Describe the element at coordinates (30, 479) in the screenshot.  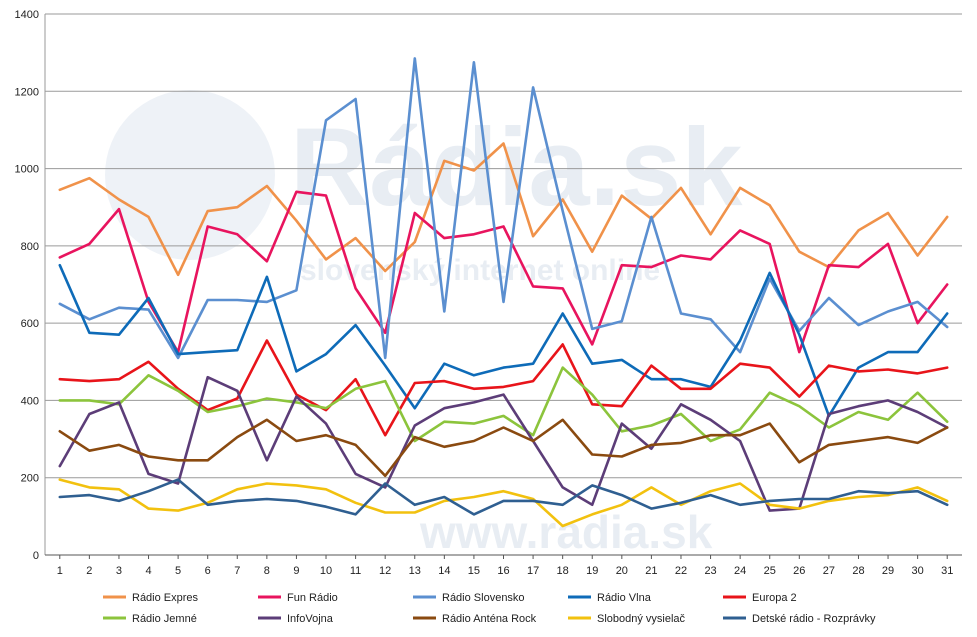
I see `y-tick-label: 200` at that location.